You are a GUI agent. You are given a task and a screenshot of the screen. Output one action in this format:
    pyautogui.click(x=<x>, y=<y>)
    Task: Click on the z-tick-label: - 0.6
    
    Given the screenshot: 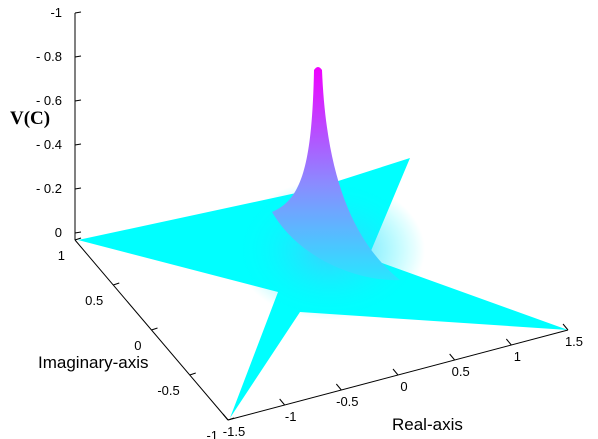 What is the action you would take?
    pyautogui.click(x=49, y=100)
    